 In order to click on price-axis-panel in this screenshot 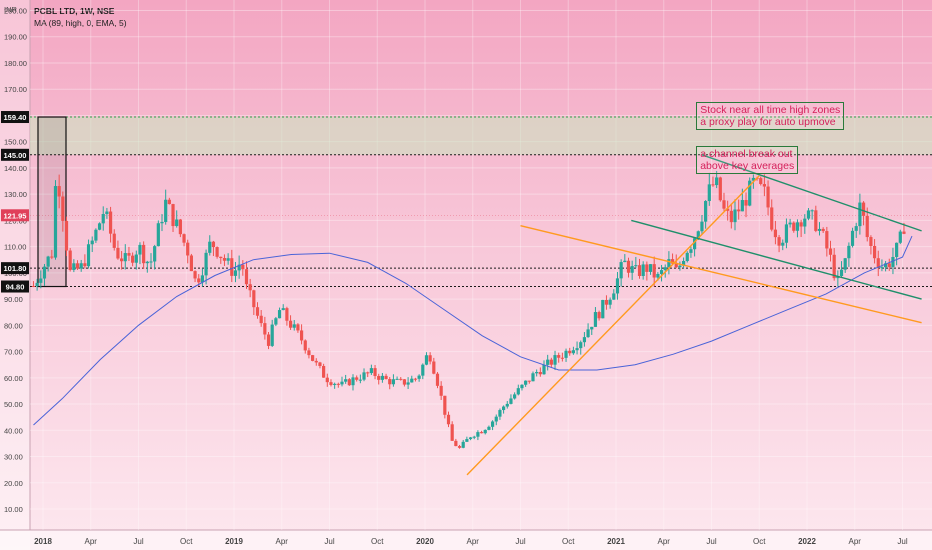, I will do `click(15, 275)`.